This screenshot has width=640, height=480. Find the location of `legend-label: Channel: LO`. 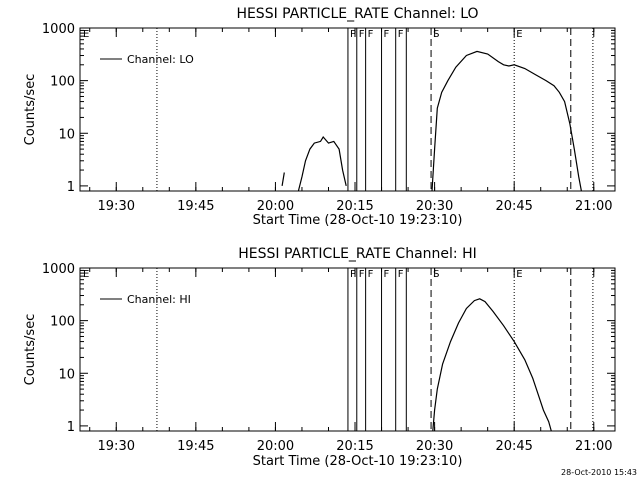

legend-label: Channel: LO is located at coordinates (160, 59).